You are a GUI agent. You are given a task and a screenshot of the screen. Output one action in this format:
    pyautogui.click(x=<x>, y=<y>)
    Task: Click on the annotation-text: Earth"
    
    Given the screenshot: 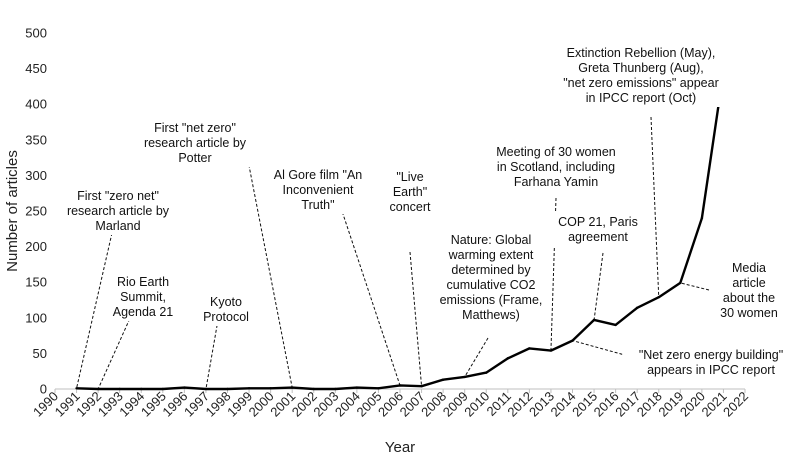 What is the action you would take?
    pyautogui.click(x=410, y=192)
    